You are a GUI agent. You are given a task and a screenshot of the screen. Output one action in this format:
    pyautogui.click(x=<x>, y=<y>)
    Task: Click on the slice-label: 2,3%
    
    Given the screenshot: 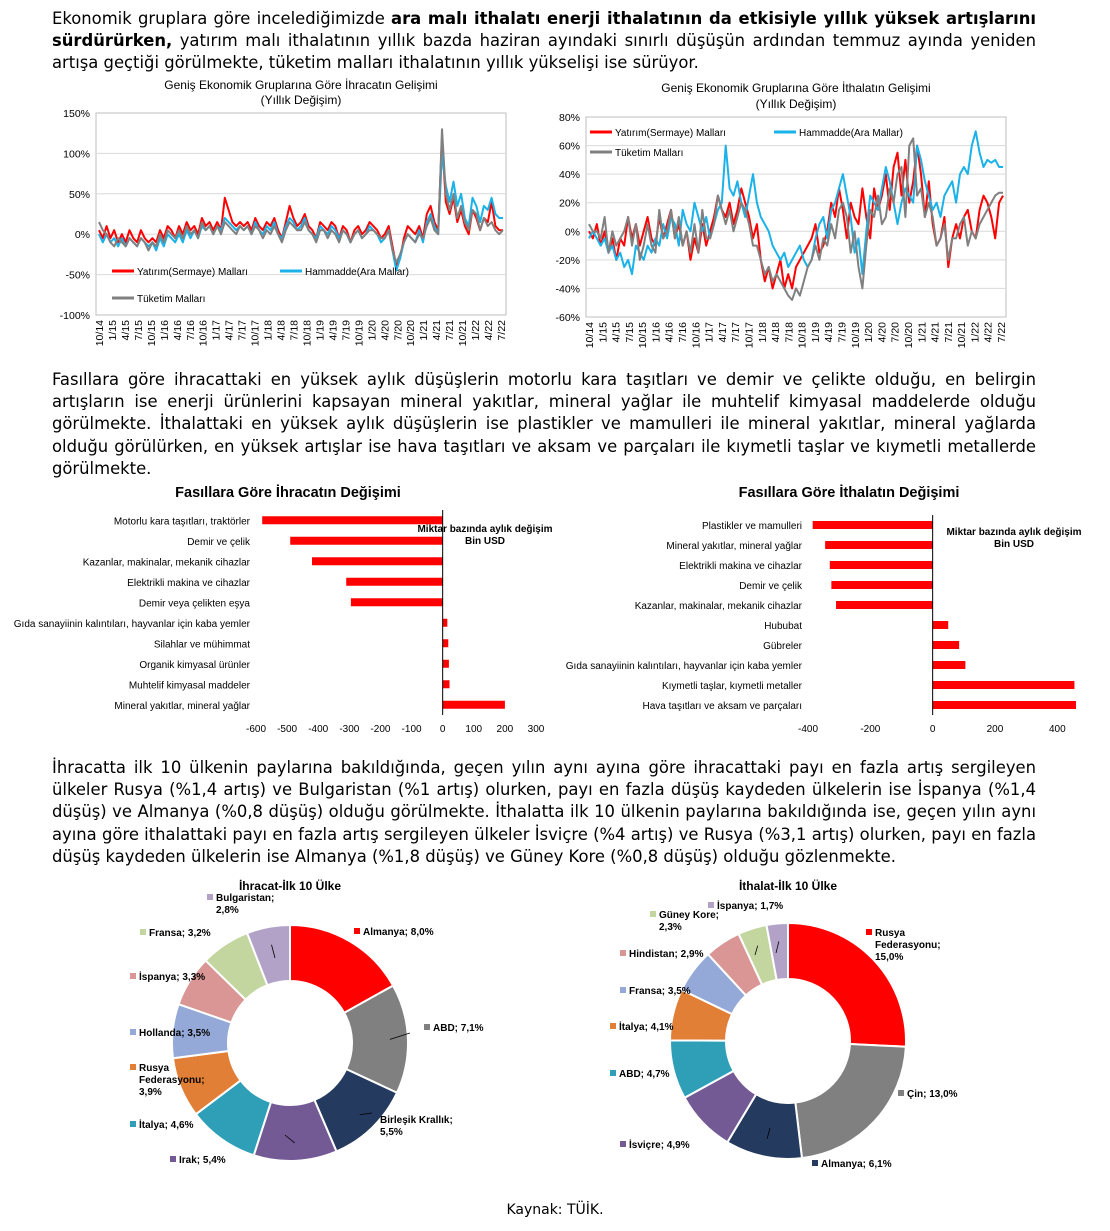 What is the action you would take?
    pyautogui.click(x=670, y=927)
    